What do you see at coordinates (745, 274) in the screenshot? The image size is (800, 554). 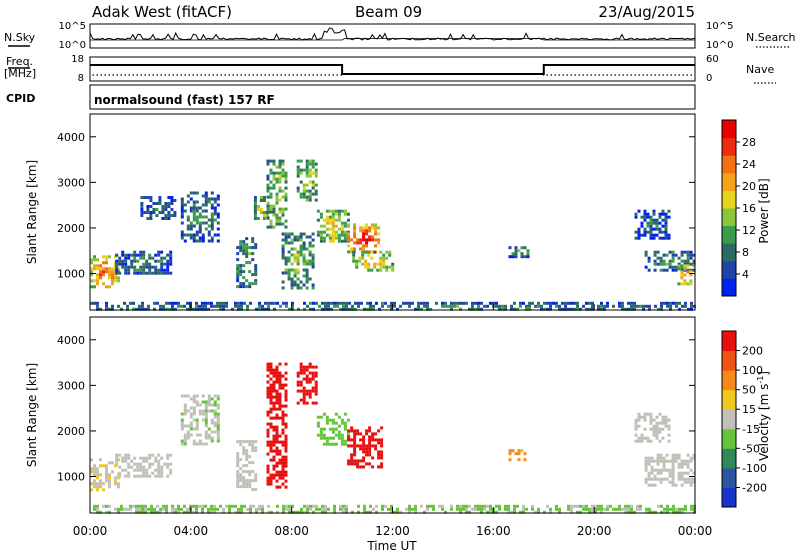 I see `power-colorbar-tick: 4` at bounding box center [745, 274].